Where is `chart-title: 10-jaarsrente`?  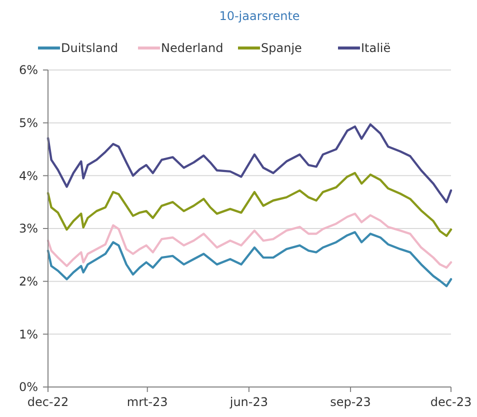 chart-title: 10-jaarsrente is located at coordinates (259, 16).